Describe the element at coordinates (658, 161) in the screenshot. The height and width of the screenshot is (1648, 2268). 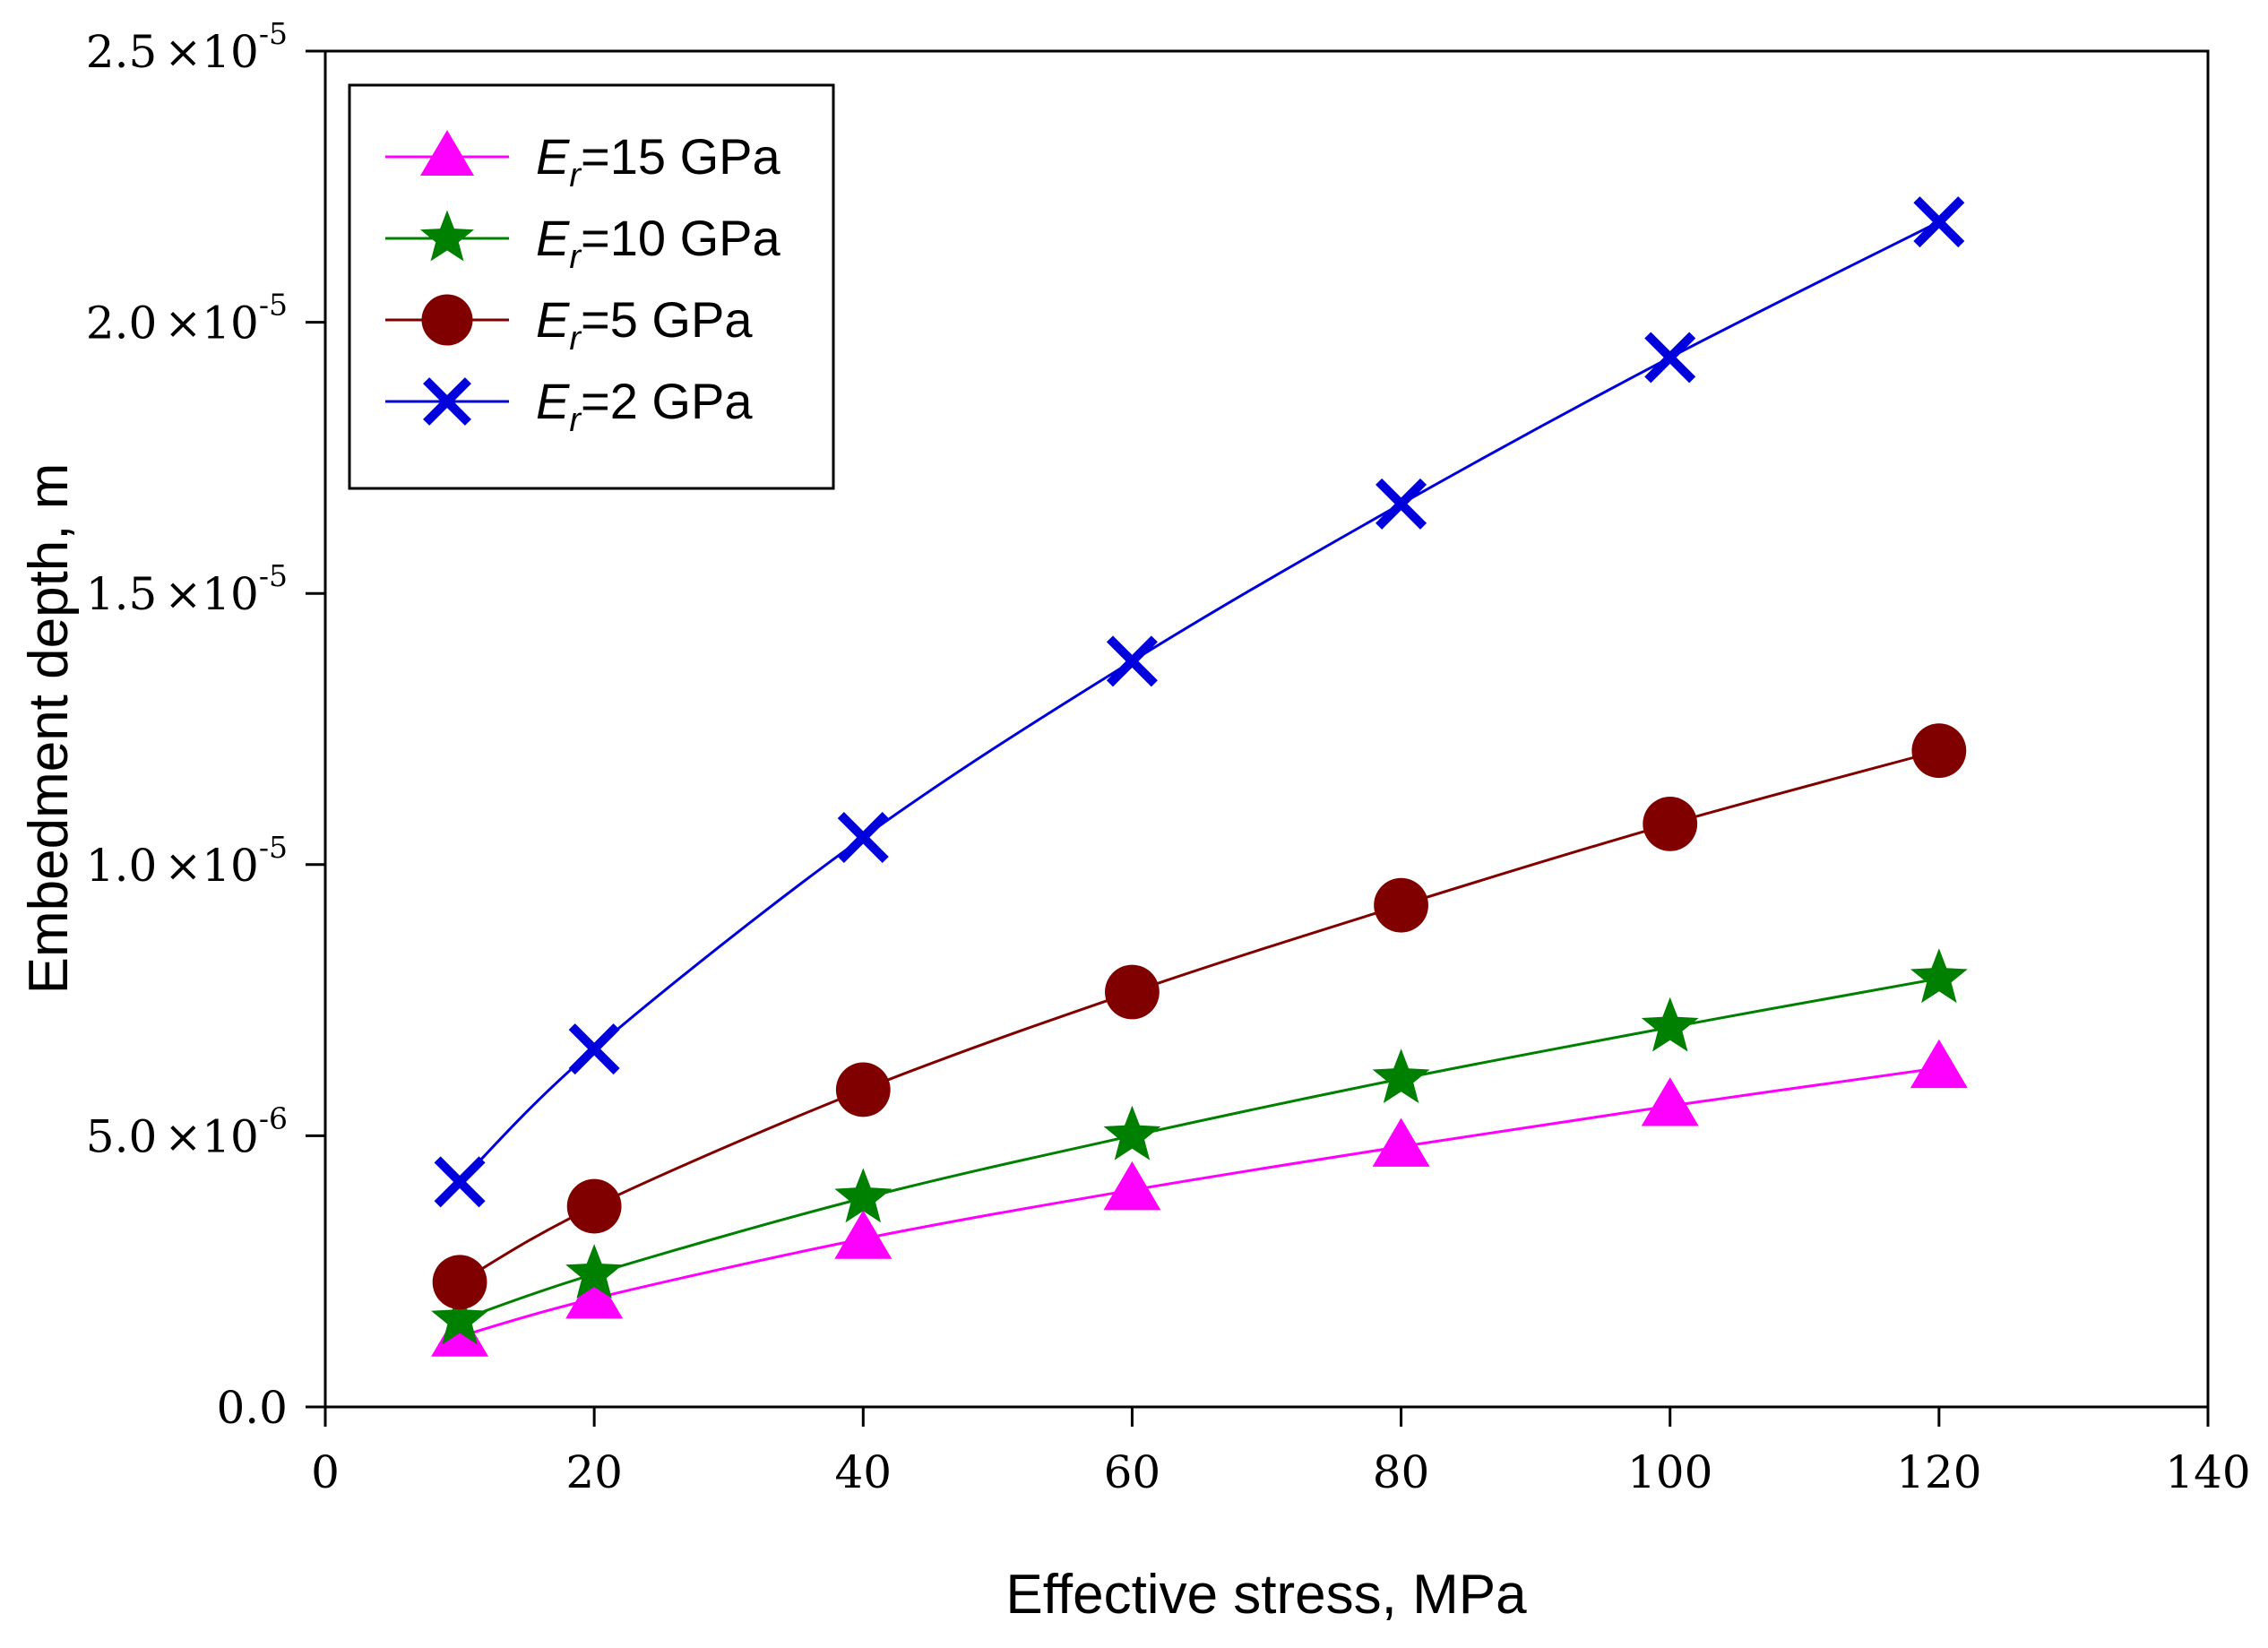
I see `legend-label: Er=15 GPa` at that location.